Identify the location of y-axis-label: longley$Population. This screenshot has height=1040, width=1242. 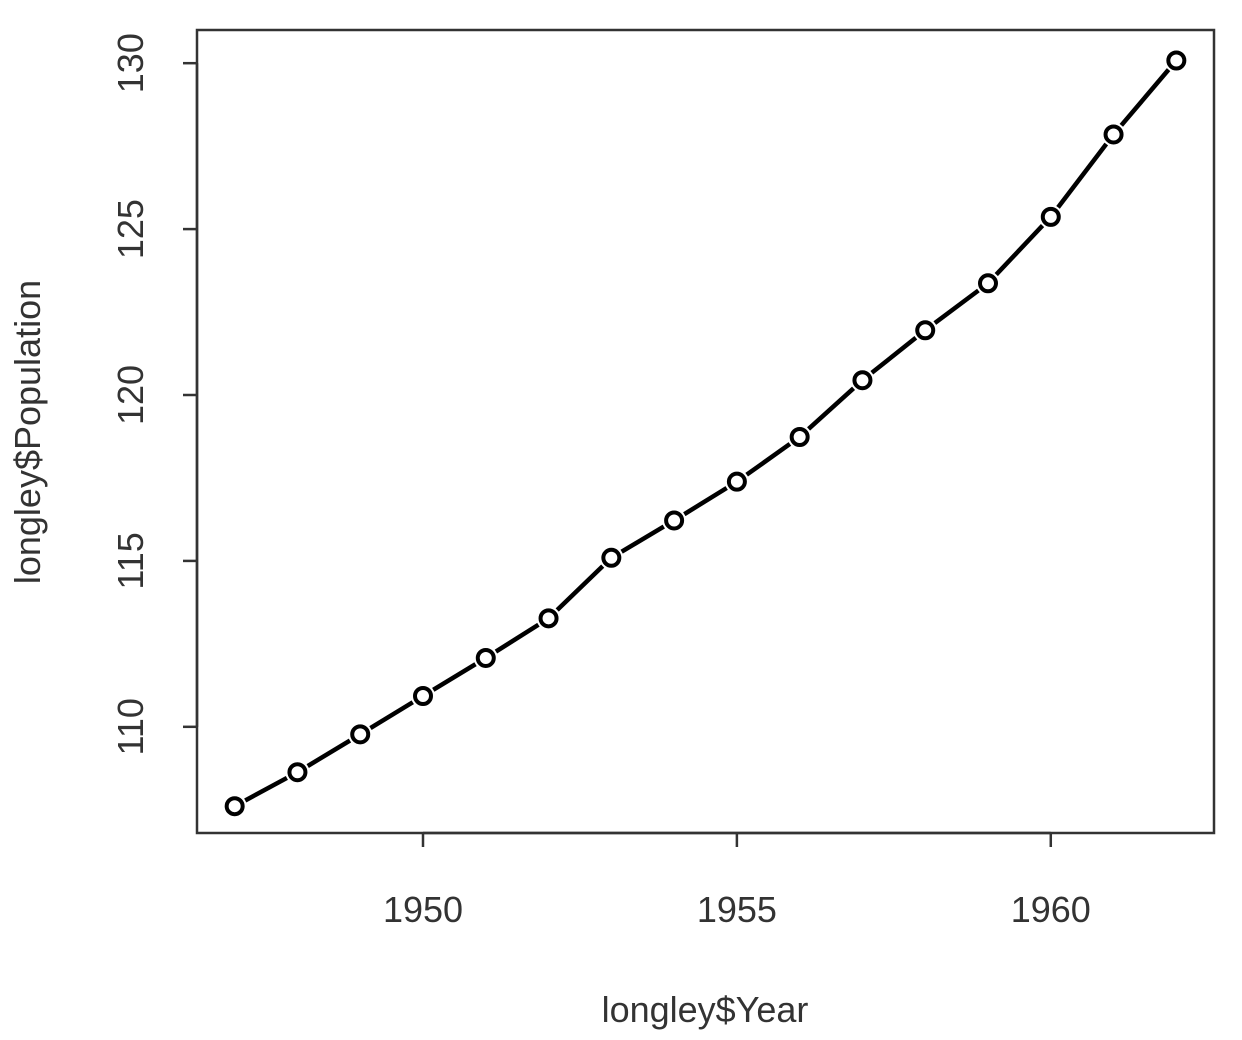
(27, 432).